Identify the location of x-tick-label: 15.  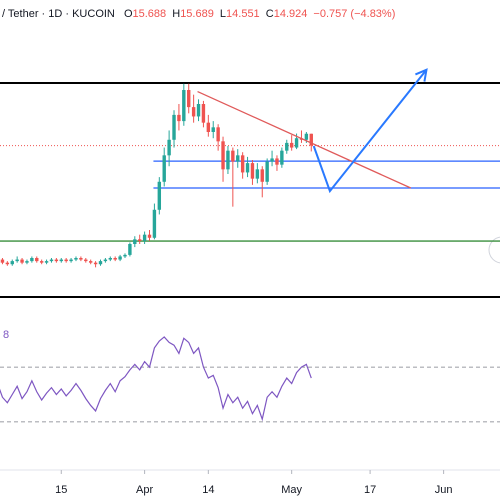
(61, 490).